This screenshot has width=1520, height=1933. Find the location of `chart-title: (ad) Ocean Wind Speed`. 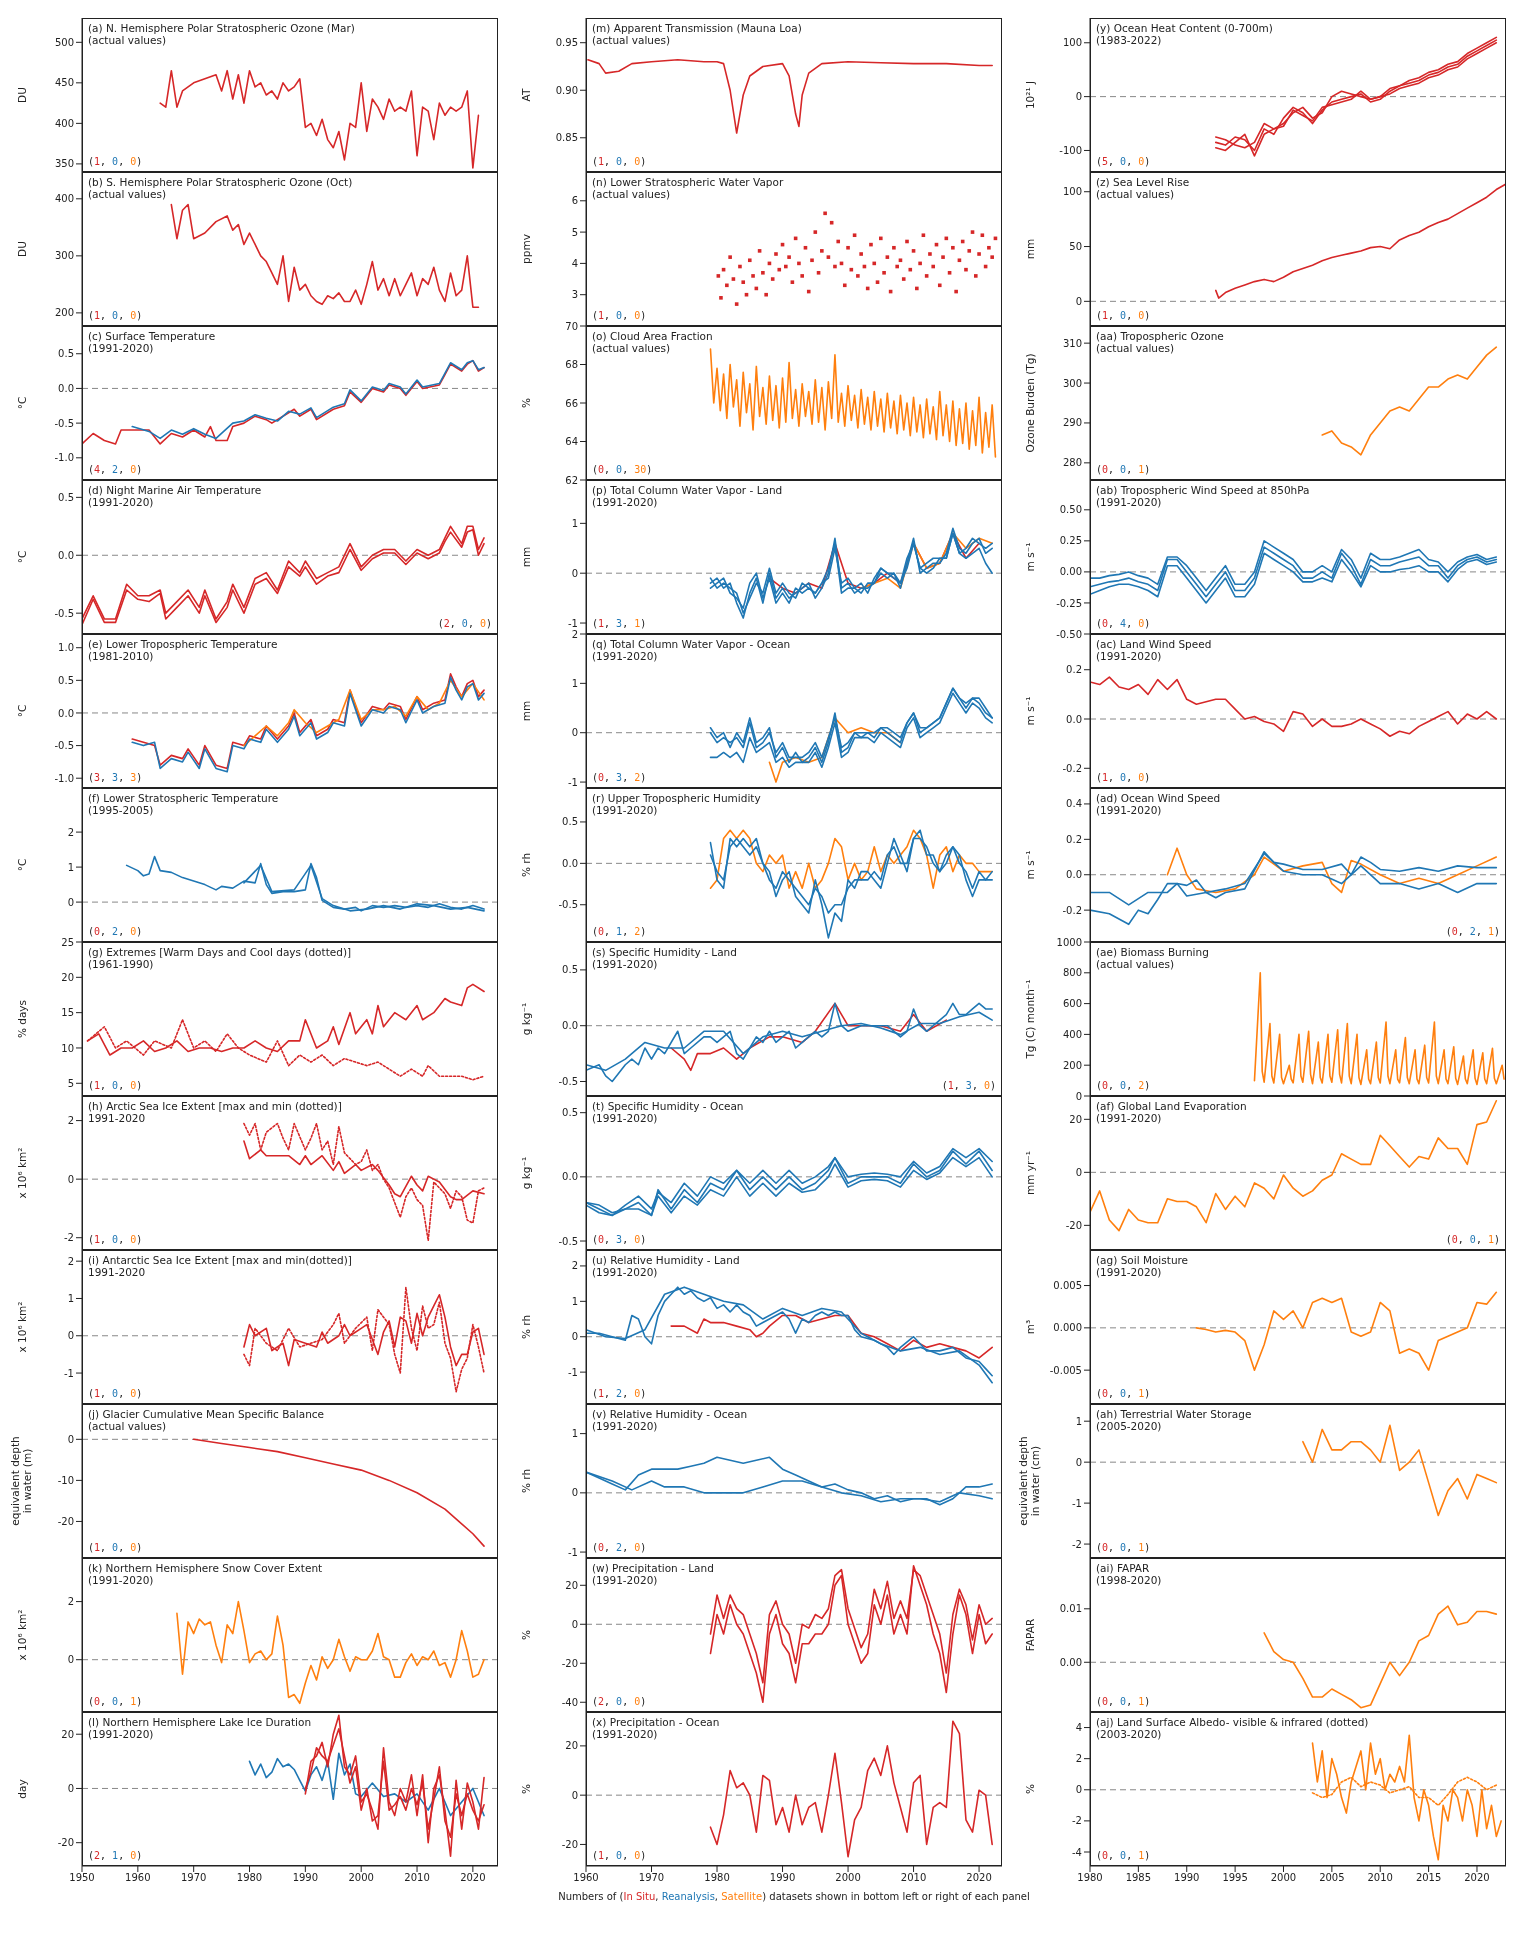

chart-title: (ad) Ocean Wind Speed is located at coordinates (1158, 798).